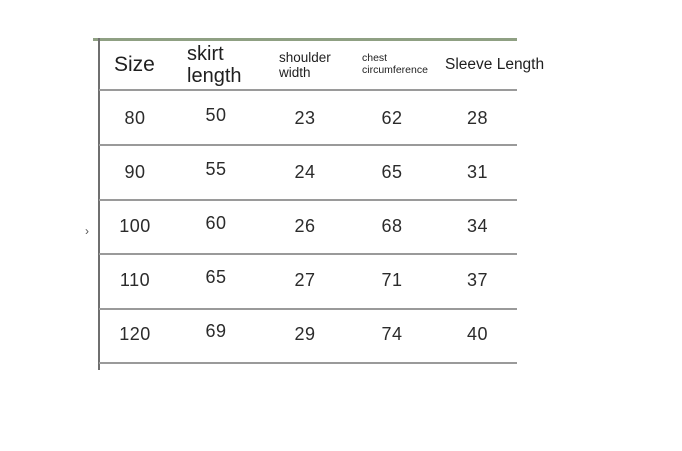 This screenshot has width=682, height=451. What do you see at coordinates (135, 117) in the screenshot?
I see `cell-size: 80` at bounding box center [135, 117].